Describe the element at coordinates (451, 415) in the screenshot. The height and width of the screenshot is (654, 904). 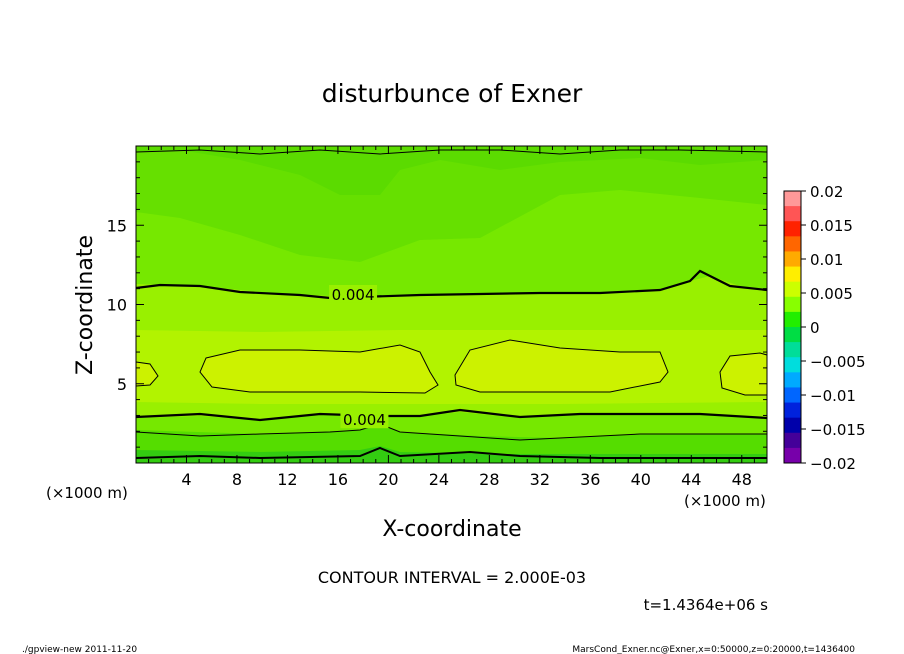
I see `contour-line-0.004-lower` at that location.